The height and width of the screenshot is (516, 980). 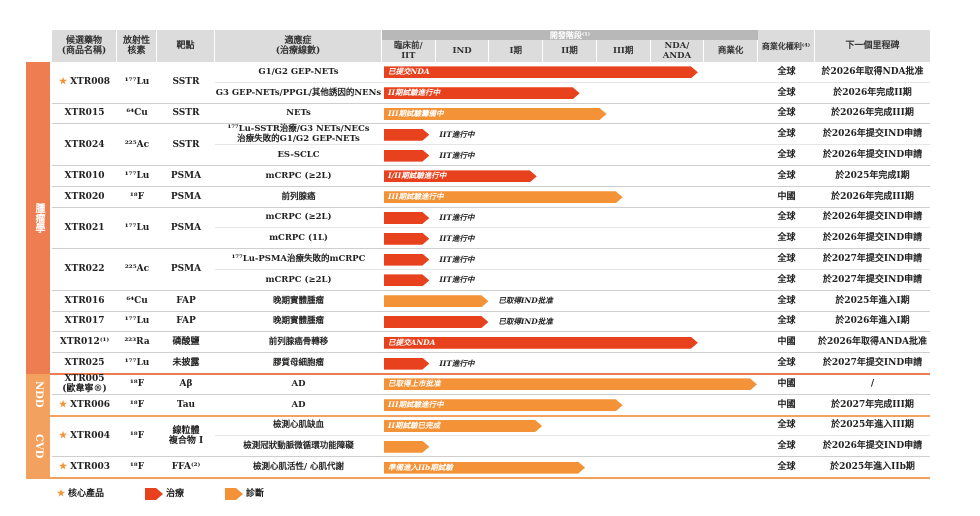 I want to click on header-indication: 適應症 (治療線數), so click(x=298, y=46).